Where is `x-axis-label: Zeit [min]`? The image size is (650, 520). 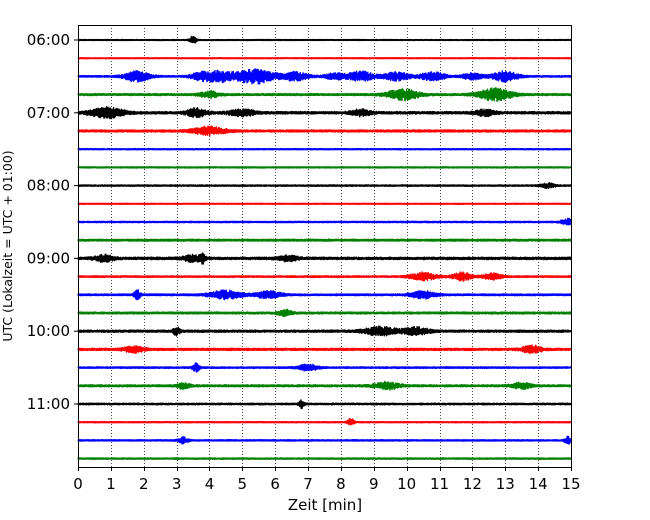
x-axis-label: Zeit [min] is located at coordinates (325, 505).